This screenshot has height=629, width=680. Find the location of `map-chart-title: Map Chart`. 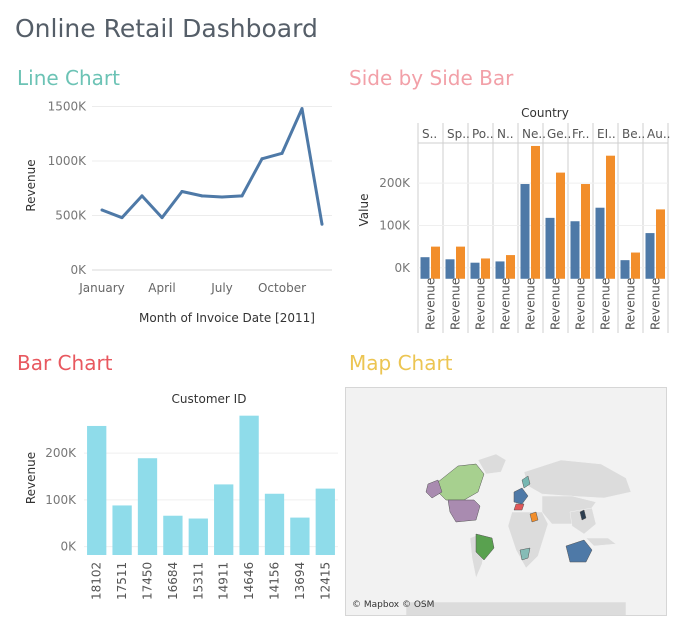

map-chart-title: Map Chart is located at coordinates (401, 363).